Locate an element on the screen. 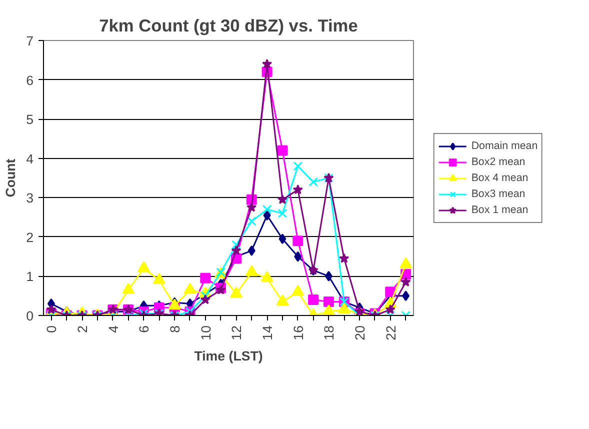  y-tick-label: 2 is located at coordinates (30, 237).